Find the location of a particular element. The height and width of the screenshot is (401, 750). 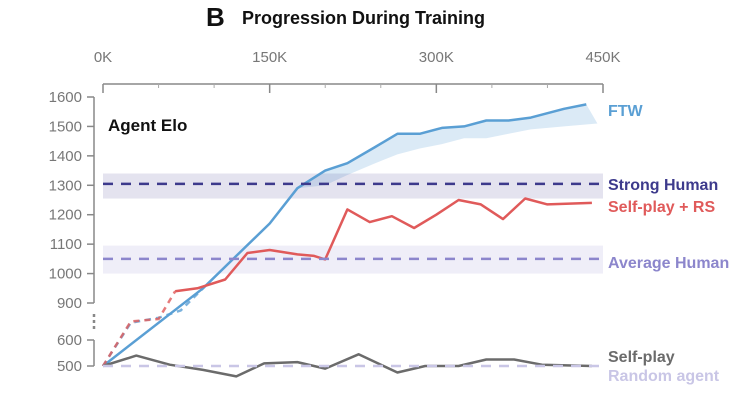

series-label-strong-human: Strong Human is located at coordinates (663, 185).